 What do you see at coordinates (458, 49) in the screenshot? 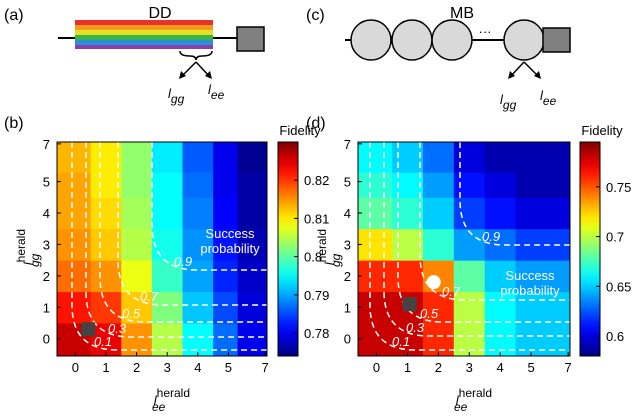
I see `schematic-mb: ···` at bounding box center [458, 49].